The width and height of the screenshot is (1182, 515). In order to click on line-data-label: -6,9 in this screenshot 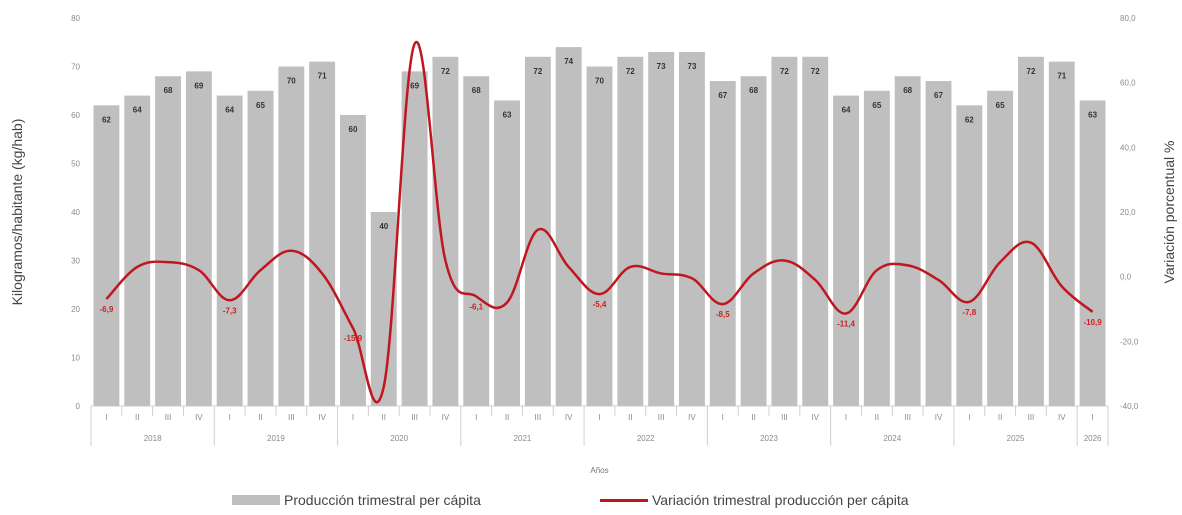, I will do `click(107, 309)`.